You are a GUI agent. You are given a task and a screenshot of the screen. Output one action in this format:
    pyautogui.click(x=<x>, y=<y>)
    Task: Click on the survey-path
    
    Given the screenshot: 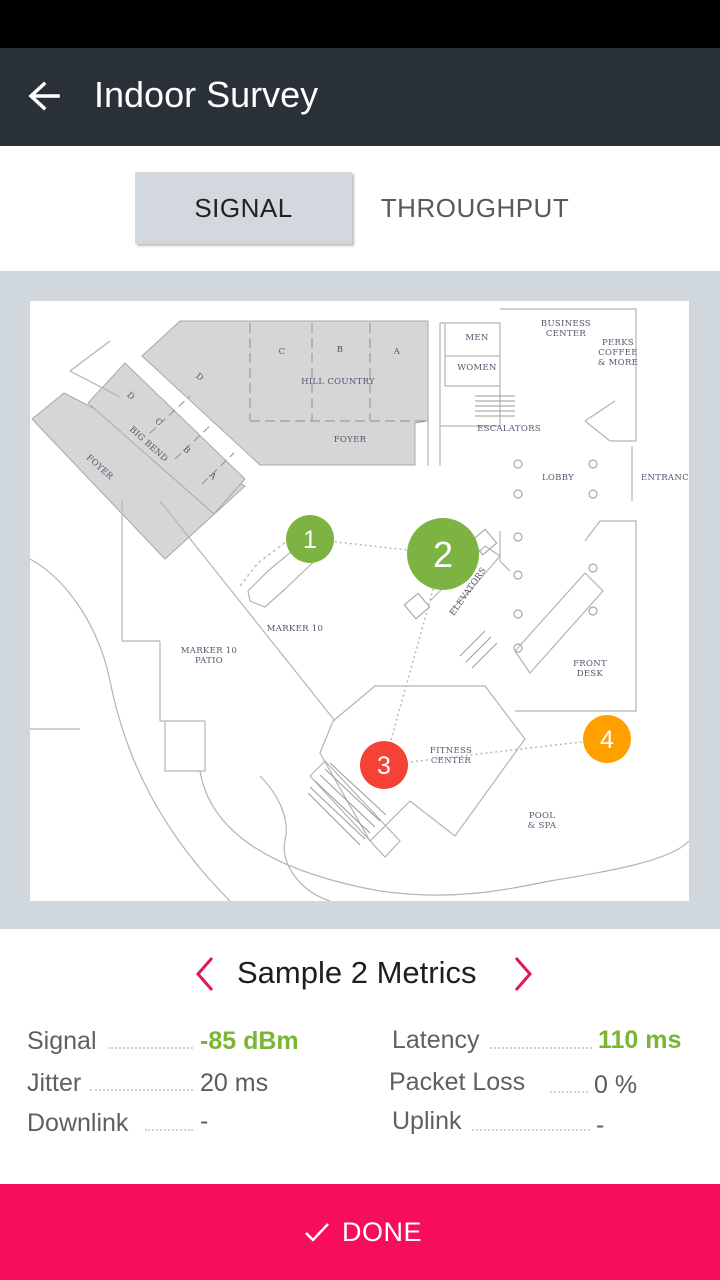 What is the action you would take?
    pyautogui.click(x=458, y=652)
    